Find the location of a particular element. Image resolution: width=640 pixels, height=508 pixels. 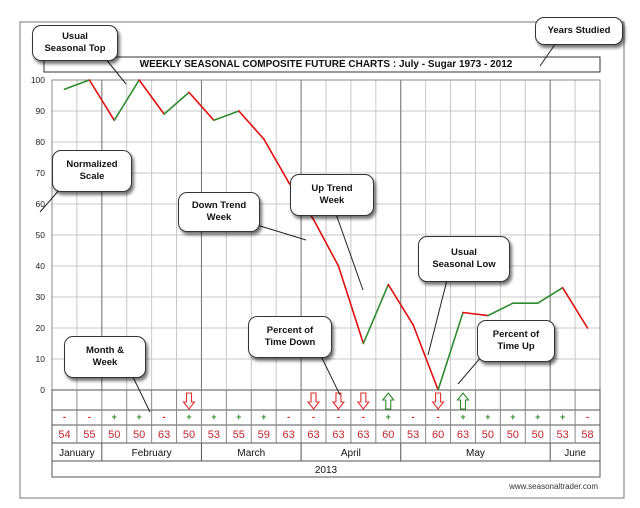

y-tick-label: 10 is located at coordinates (41, 359).